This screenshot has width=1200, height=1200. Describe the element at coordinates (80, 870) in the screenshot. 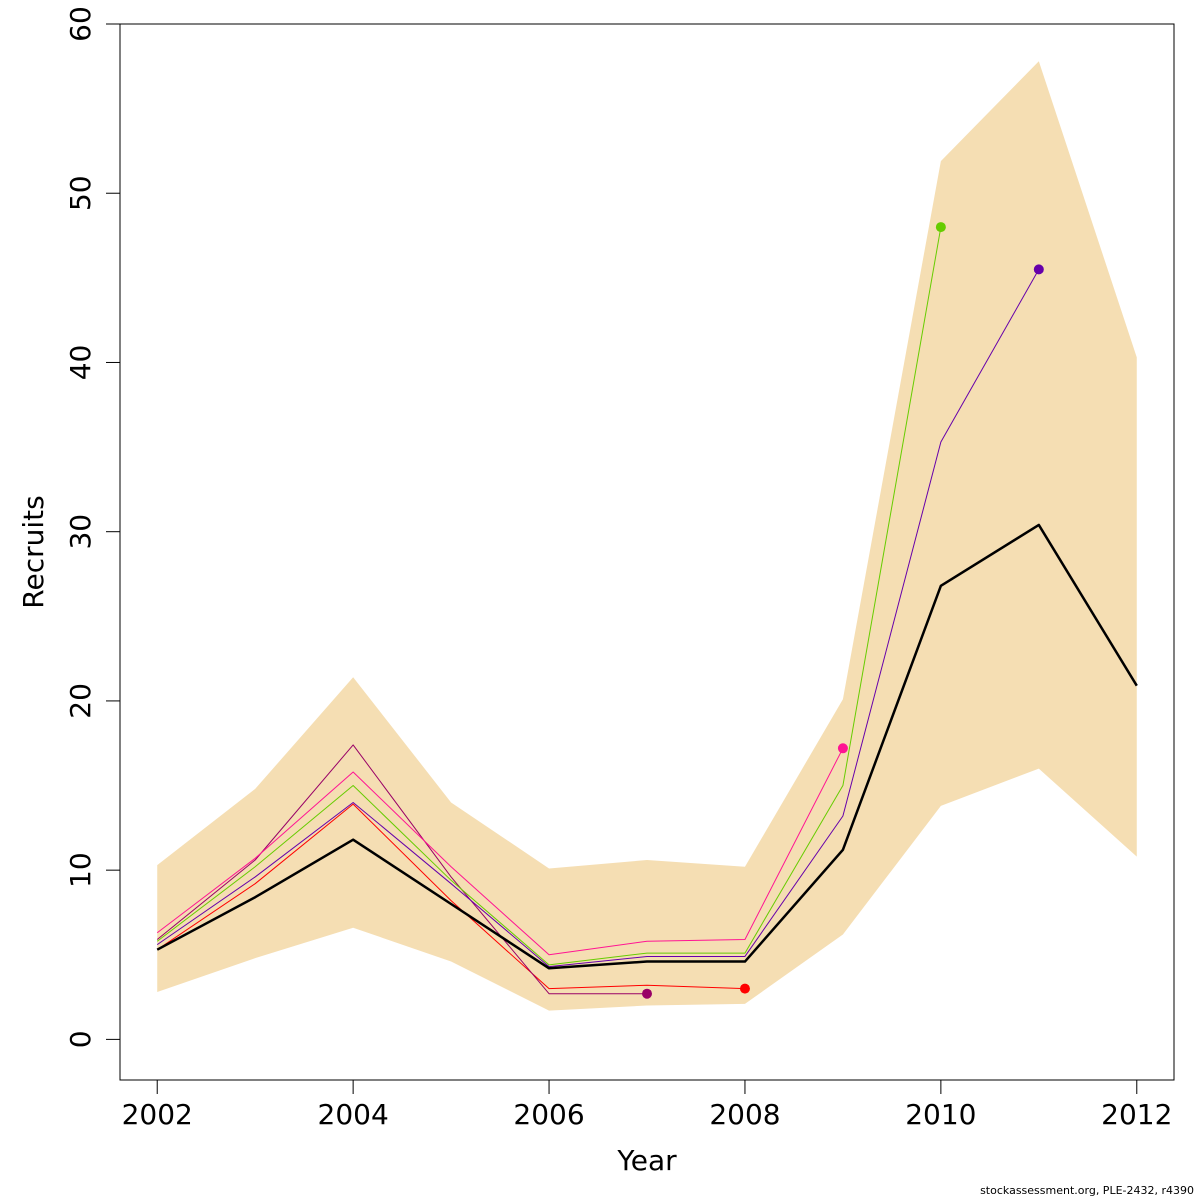

I see `y-tick-label-10: 10` at that location.